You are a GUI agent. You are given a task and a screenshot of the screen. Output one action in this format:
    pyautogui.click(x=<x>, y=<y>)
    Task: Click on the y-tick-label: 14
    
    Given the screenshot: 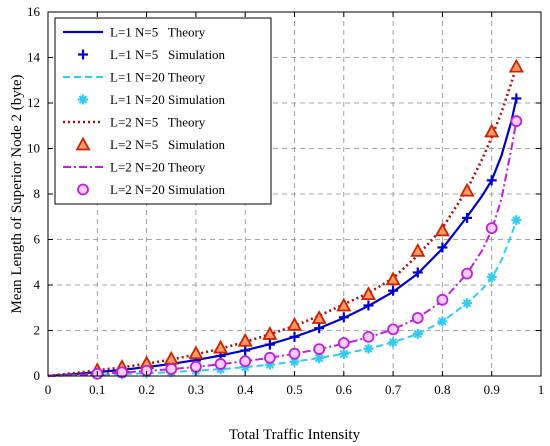 What is the action you would take?
    pyautogui.click(x=34, y=57)
    